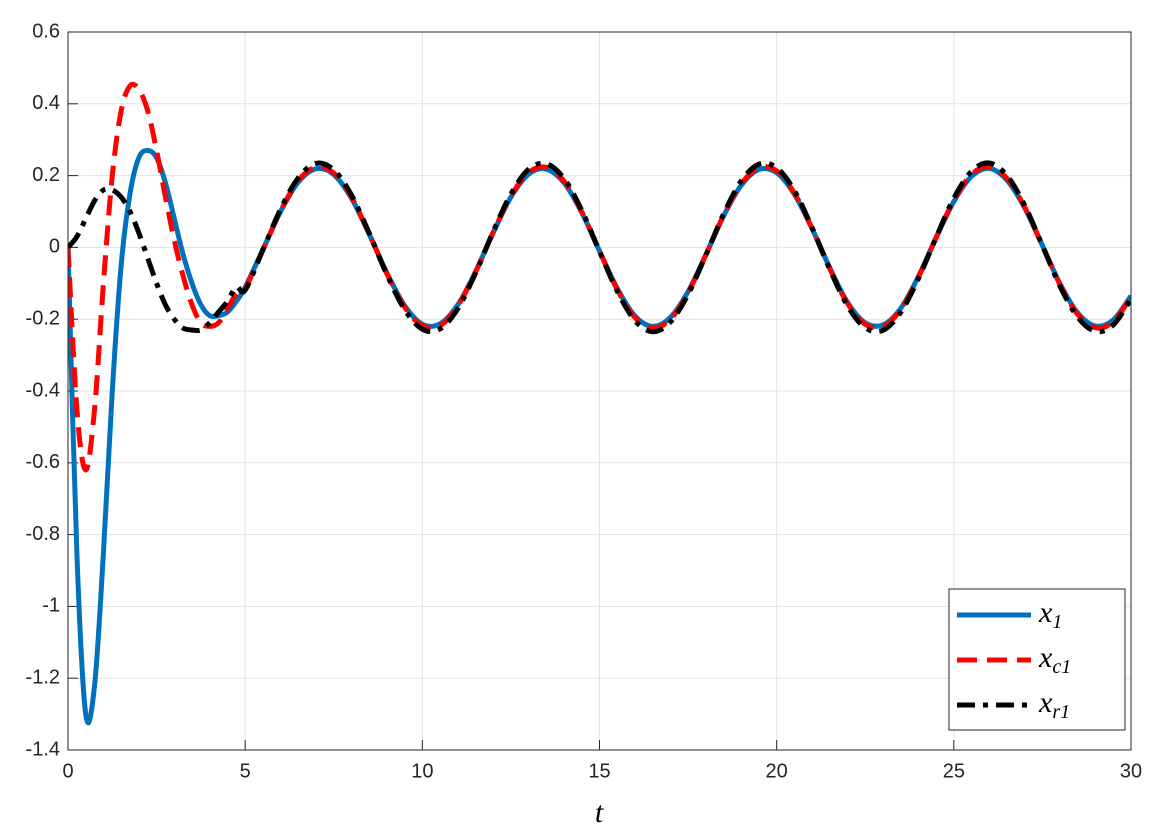 This screenshot has width=1167, height=830. I want to click on y-tick-label: 0, so click(54, 247).